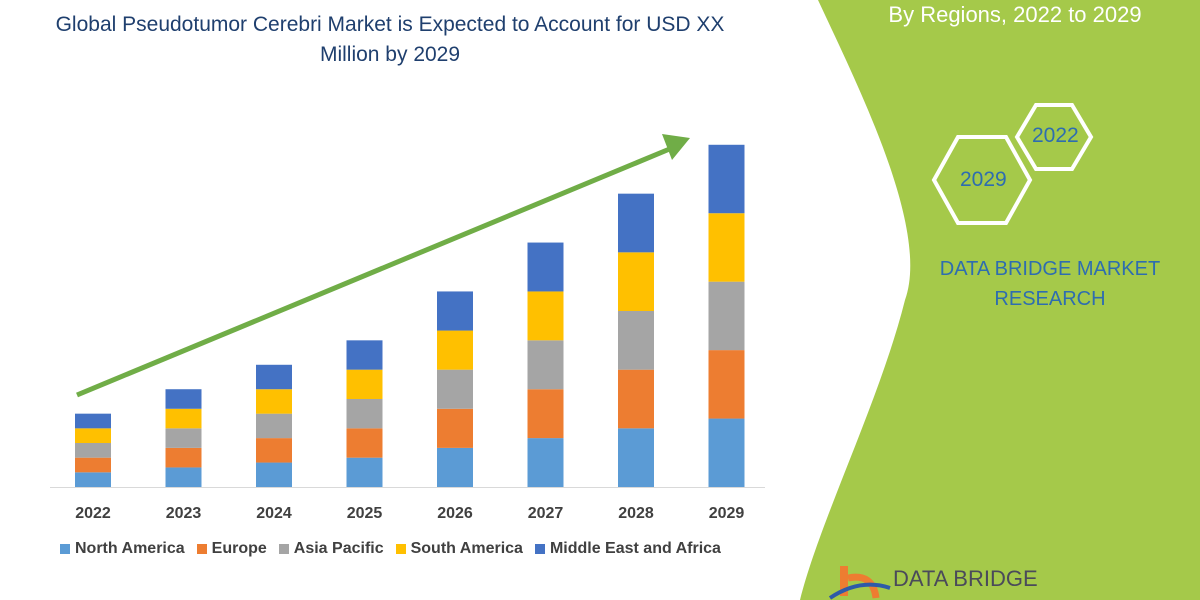  What do you see at coordinates (93, 435) in the screenshot?
I see `bar-segment-2022-south-america` at bounding box center [93, 435].